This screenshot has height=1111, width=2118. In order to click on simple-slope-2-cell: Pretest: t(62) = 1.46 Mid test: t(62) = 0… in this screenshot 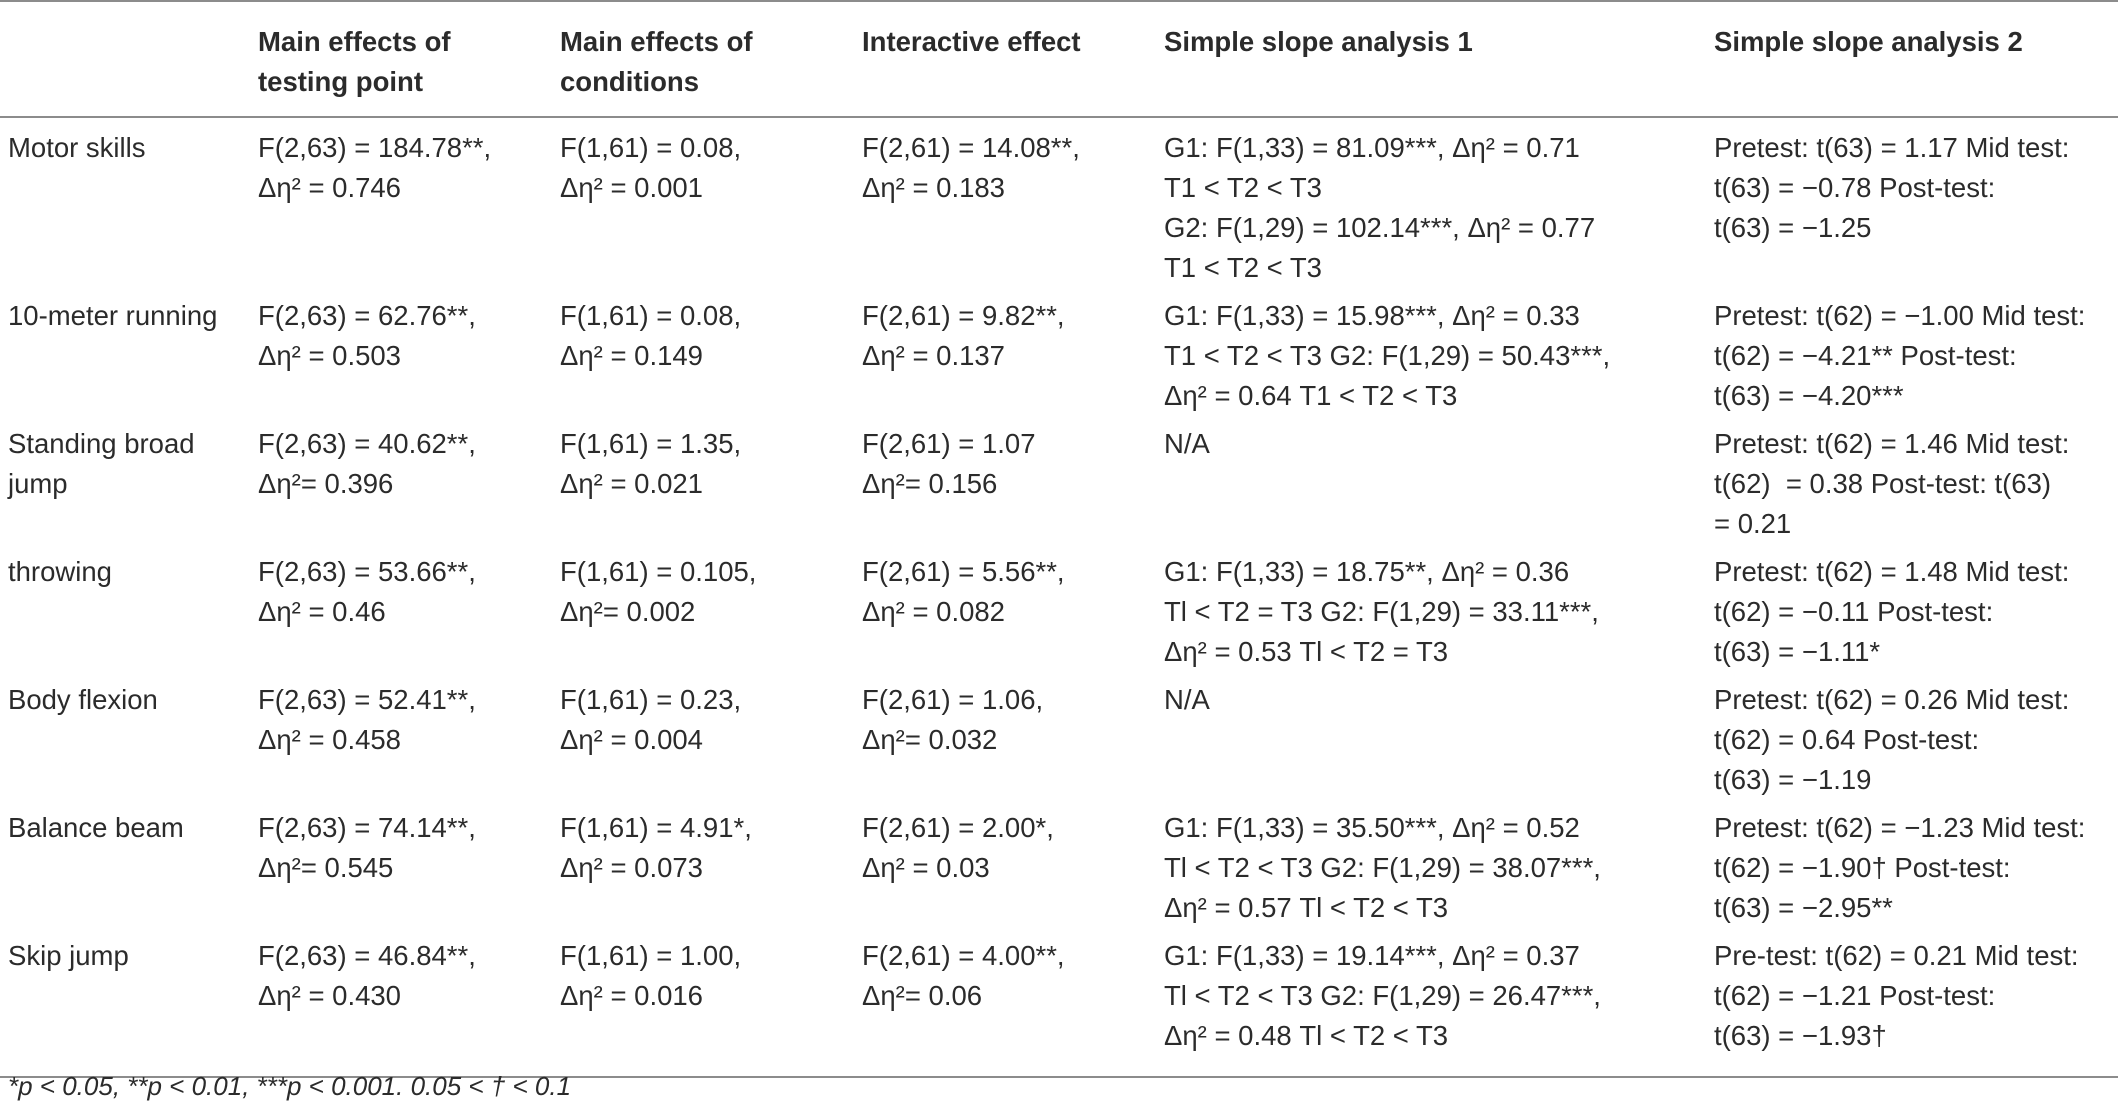, I will do `click(1912, 484)`.